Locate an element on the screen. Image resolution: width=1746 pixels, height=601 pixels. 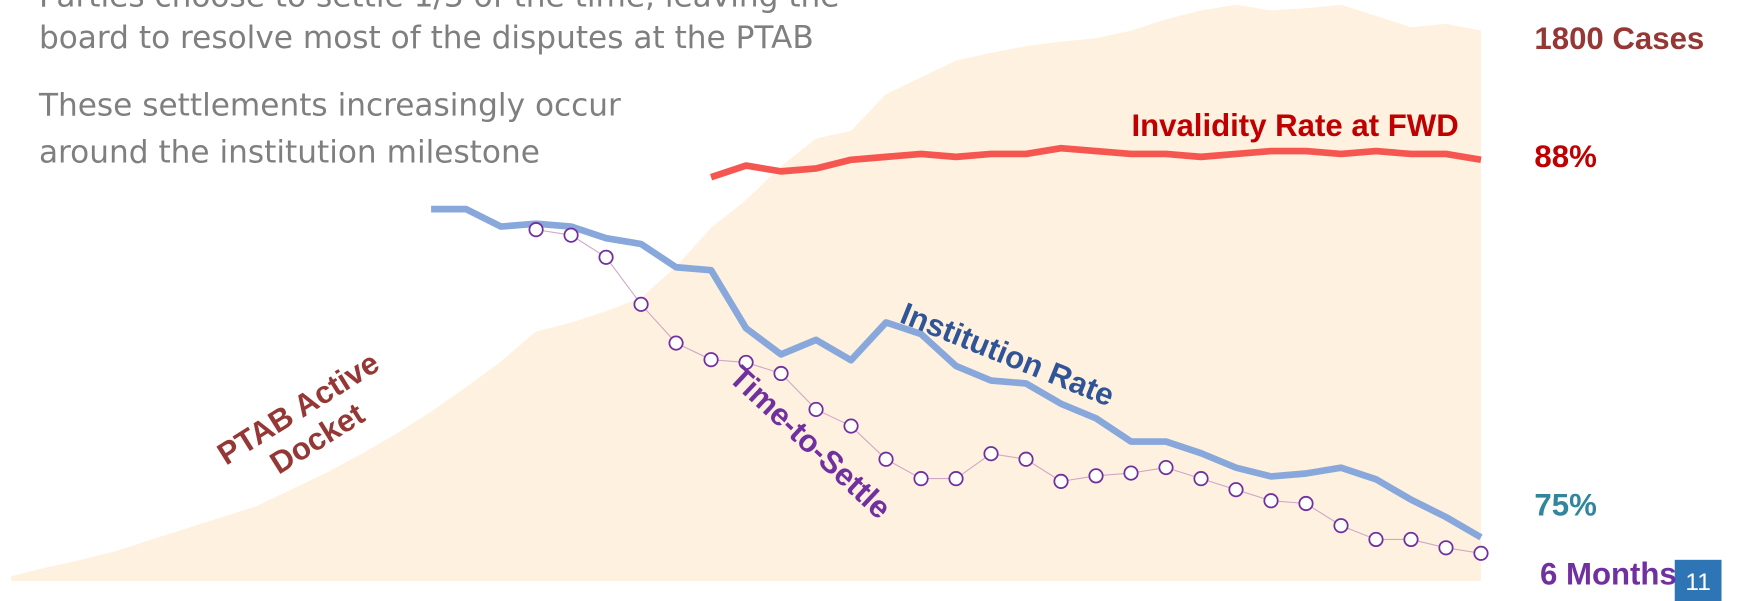
body-text: around the institution milestone is located at coordinates (289, 152).